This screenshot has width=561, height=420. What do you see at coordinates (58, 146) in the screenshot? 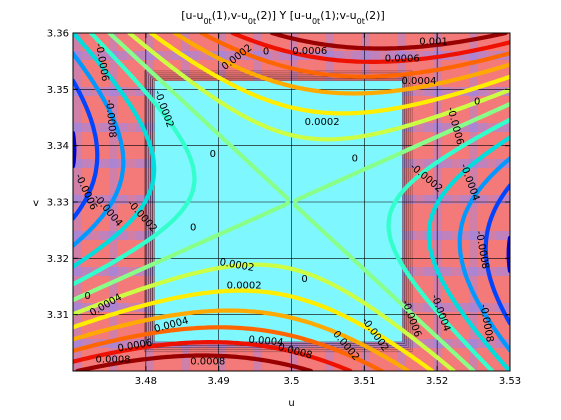
I see `y-tick-label: 3.34` at bounding box center [58, 146].